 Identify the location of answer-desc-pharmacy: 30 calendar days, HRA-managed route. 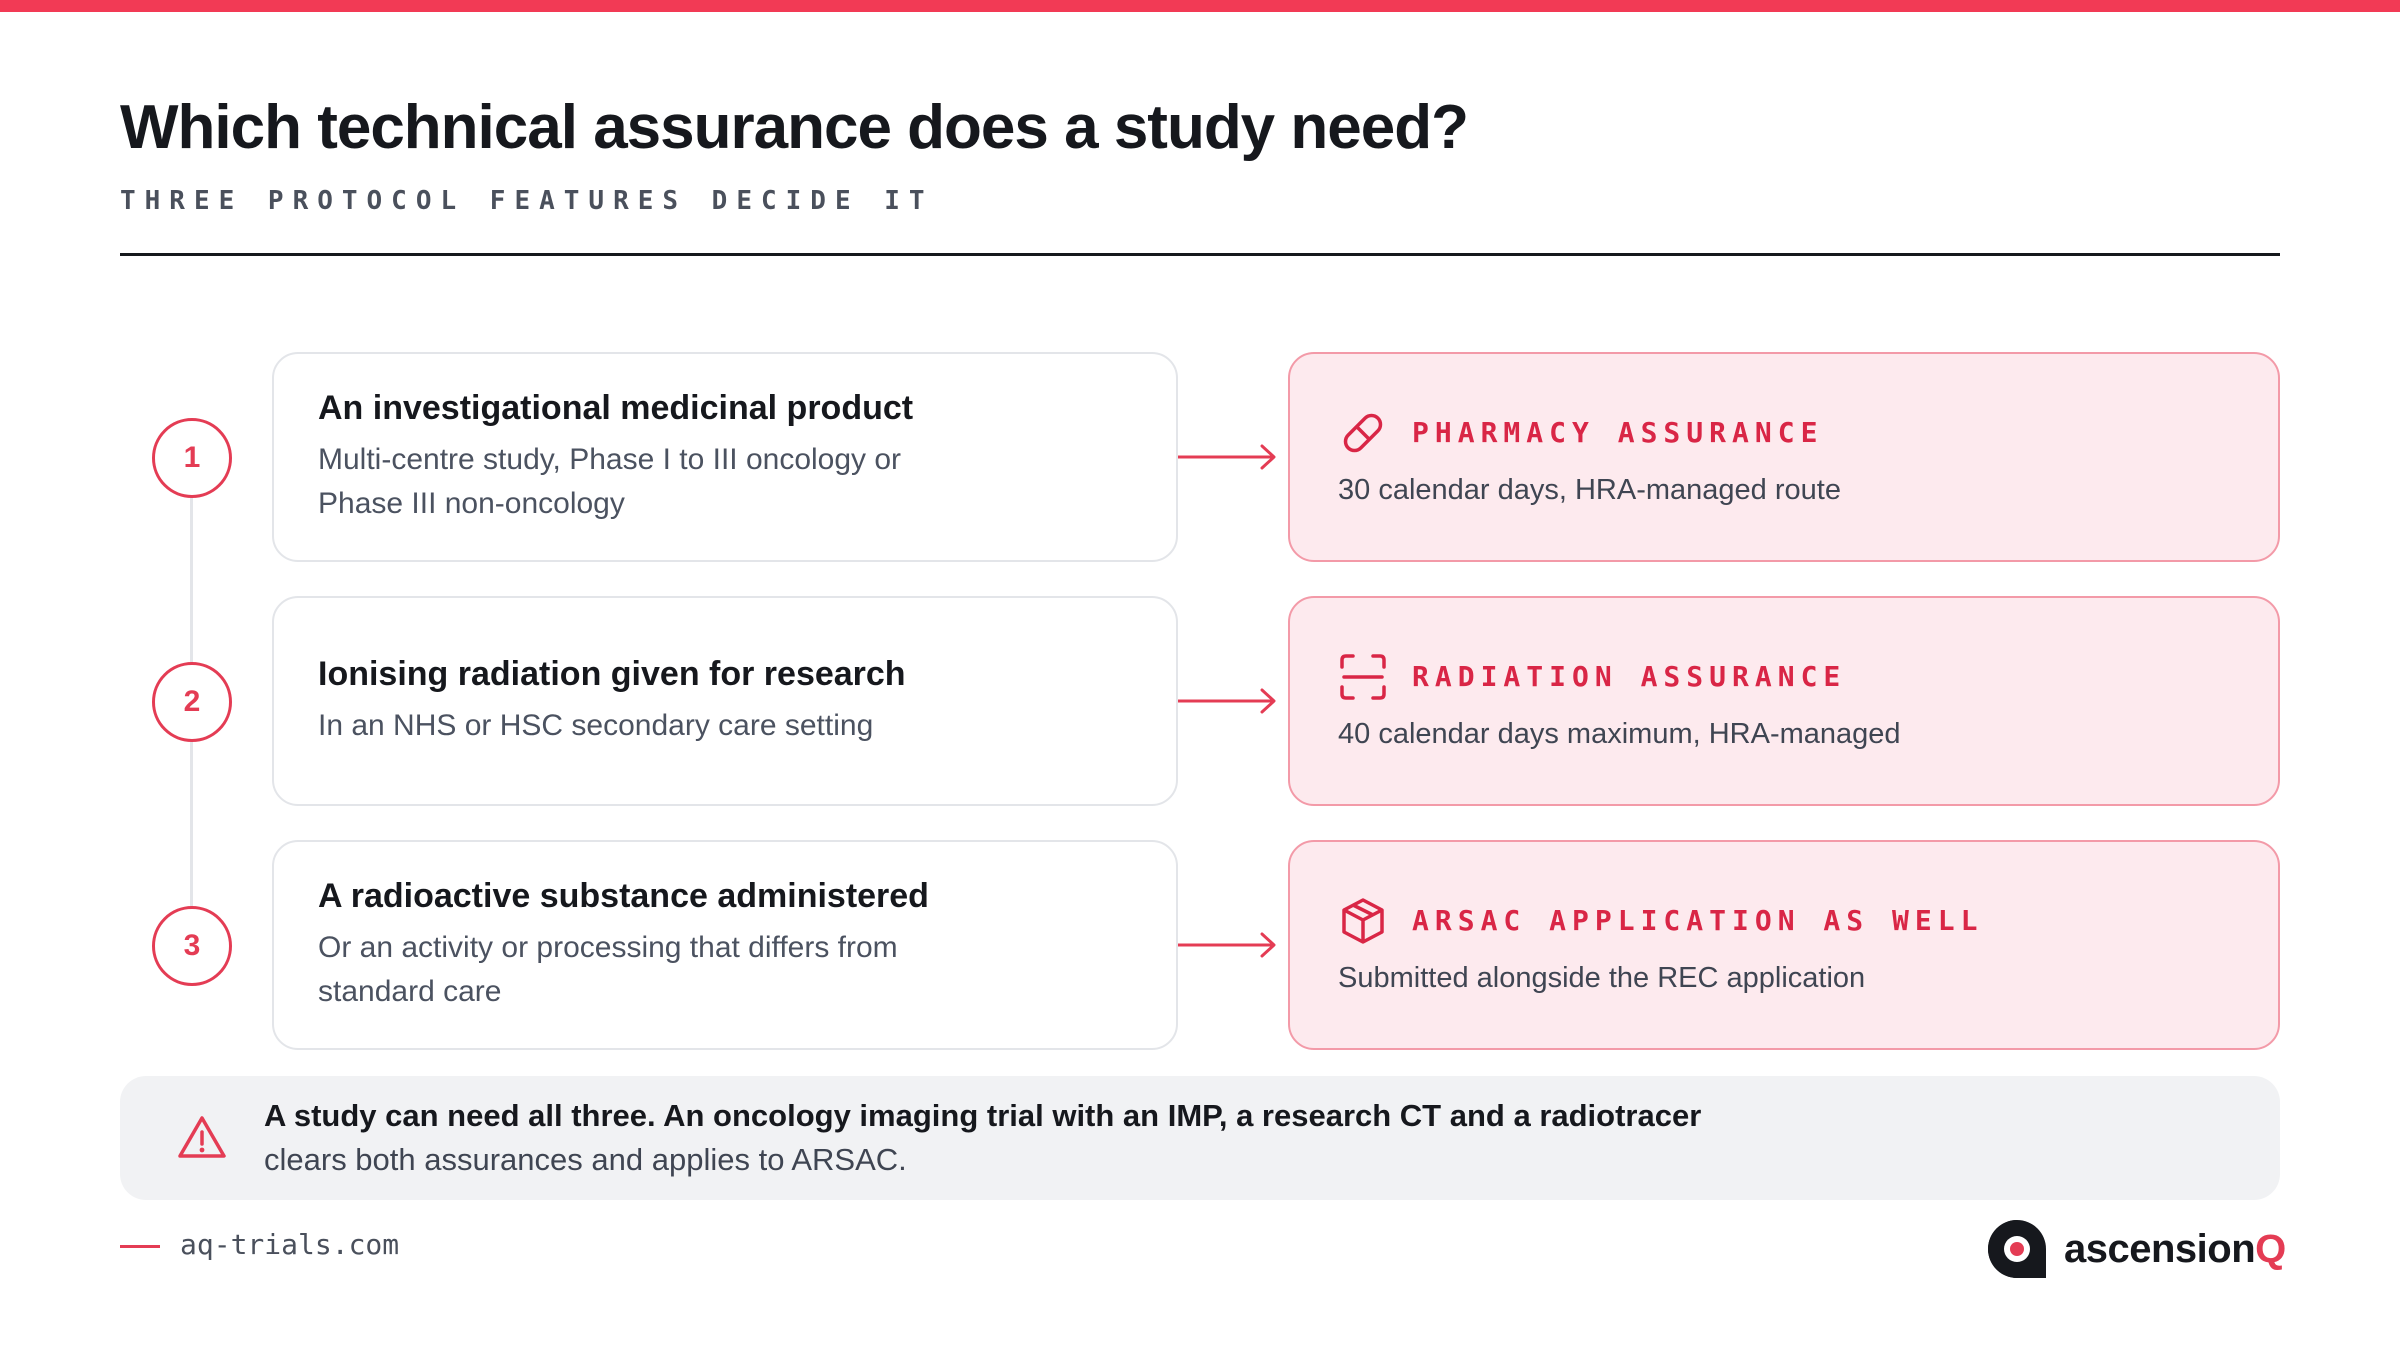
(1589, 489).